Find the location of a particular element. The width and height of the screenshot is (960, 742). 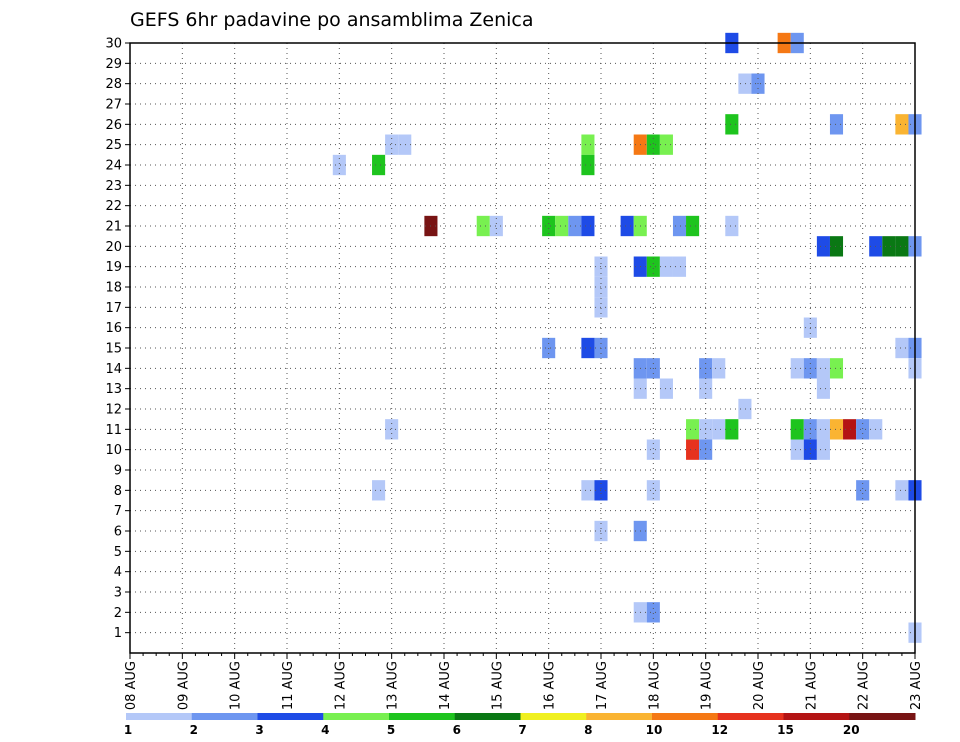

y-tick-label: 24 is located at coordinates (113, 166).